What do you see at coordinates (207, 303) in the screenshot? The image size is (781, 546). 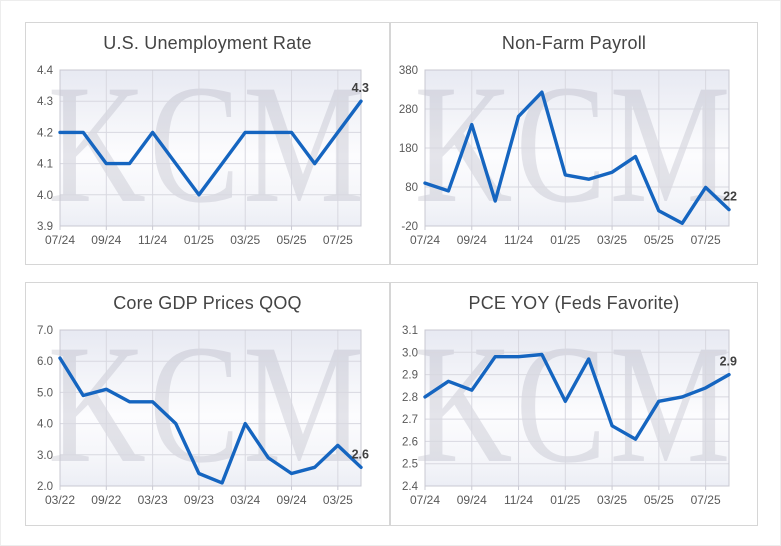 I see `chart-title: Core GDP Prices QOQ` at bounding box center [207, 303].